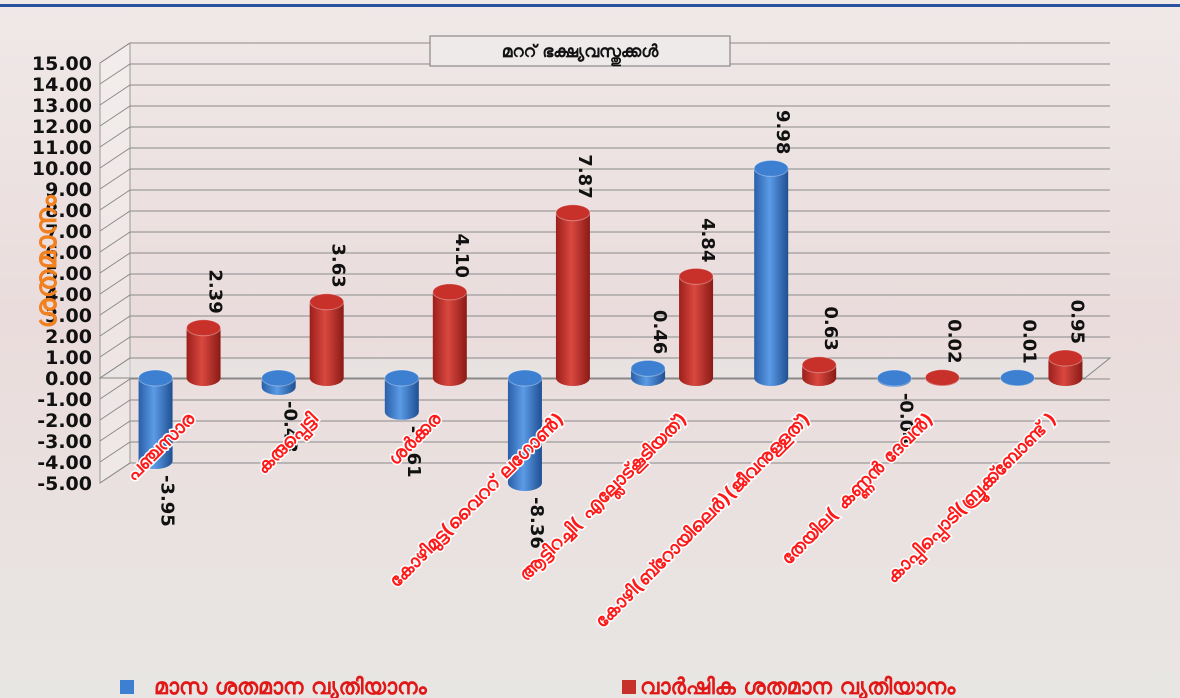 The height and width of the screenshot is (698, 1180). What do you see at coordinates (68, 211) in the screenshot?
I see `y-tick-label: 8.00` at bounding box center [68, 211].